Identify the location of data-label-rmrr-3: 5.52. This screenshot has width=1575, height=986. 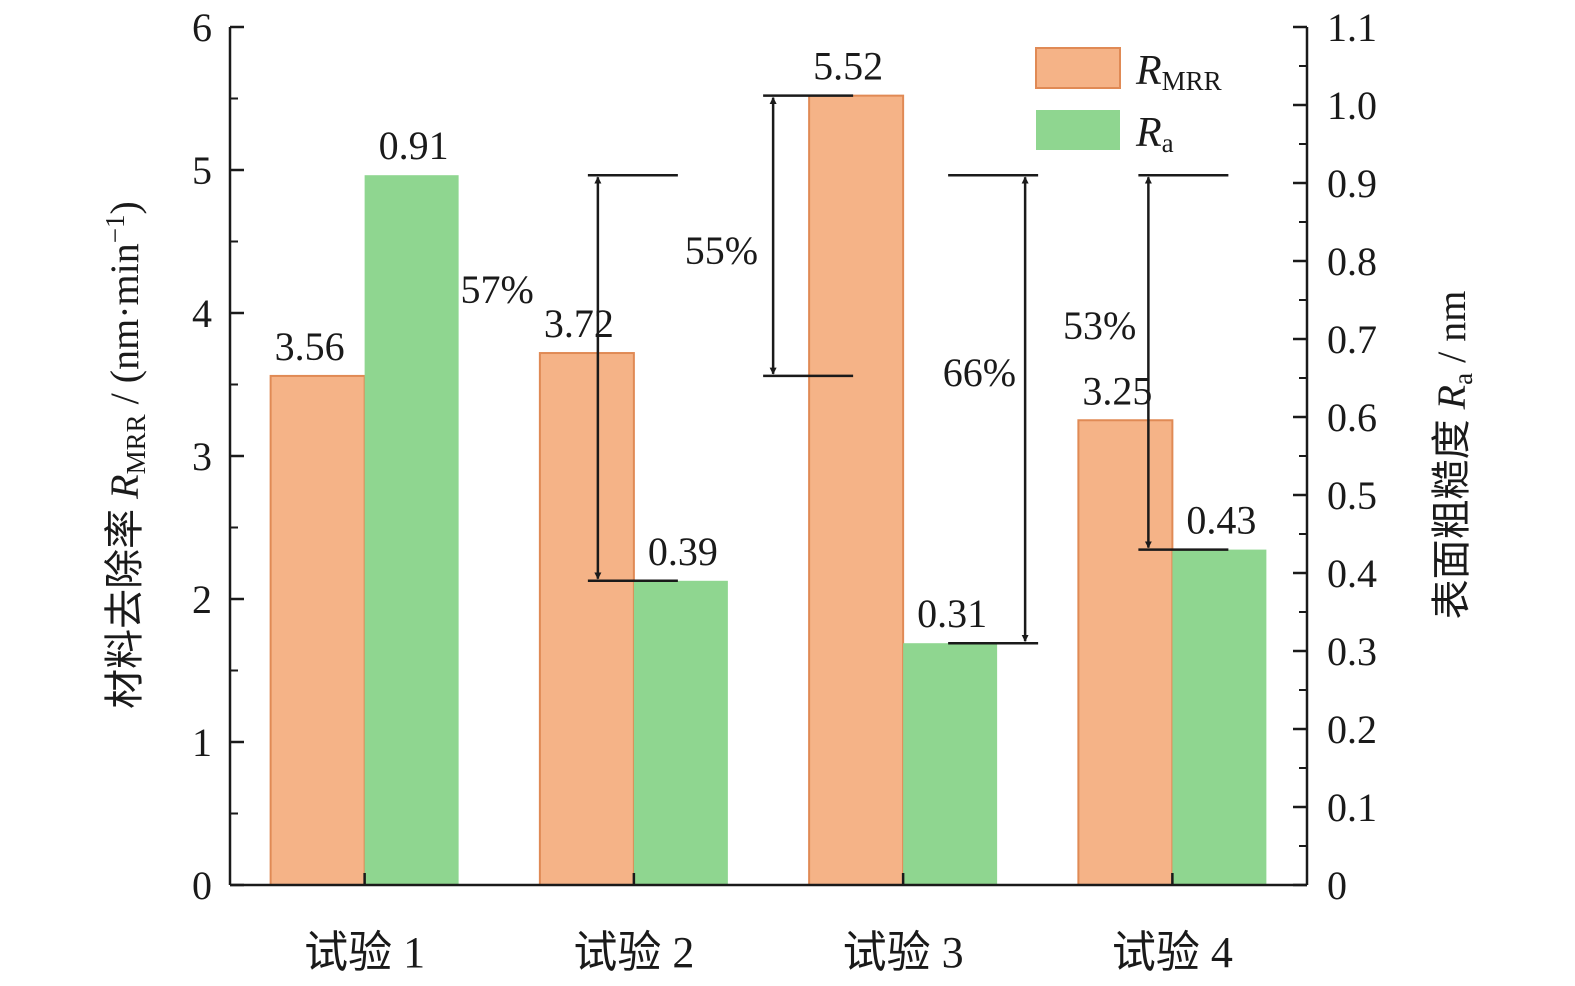
(848, 66).